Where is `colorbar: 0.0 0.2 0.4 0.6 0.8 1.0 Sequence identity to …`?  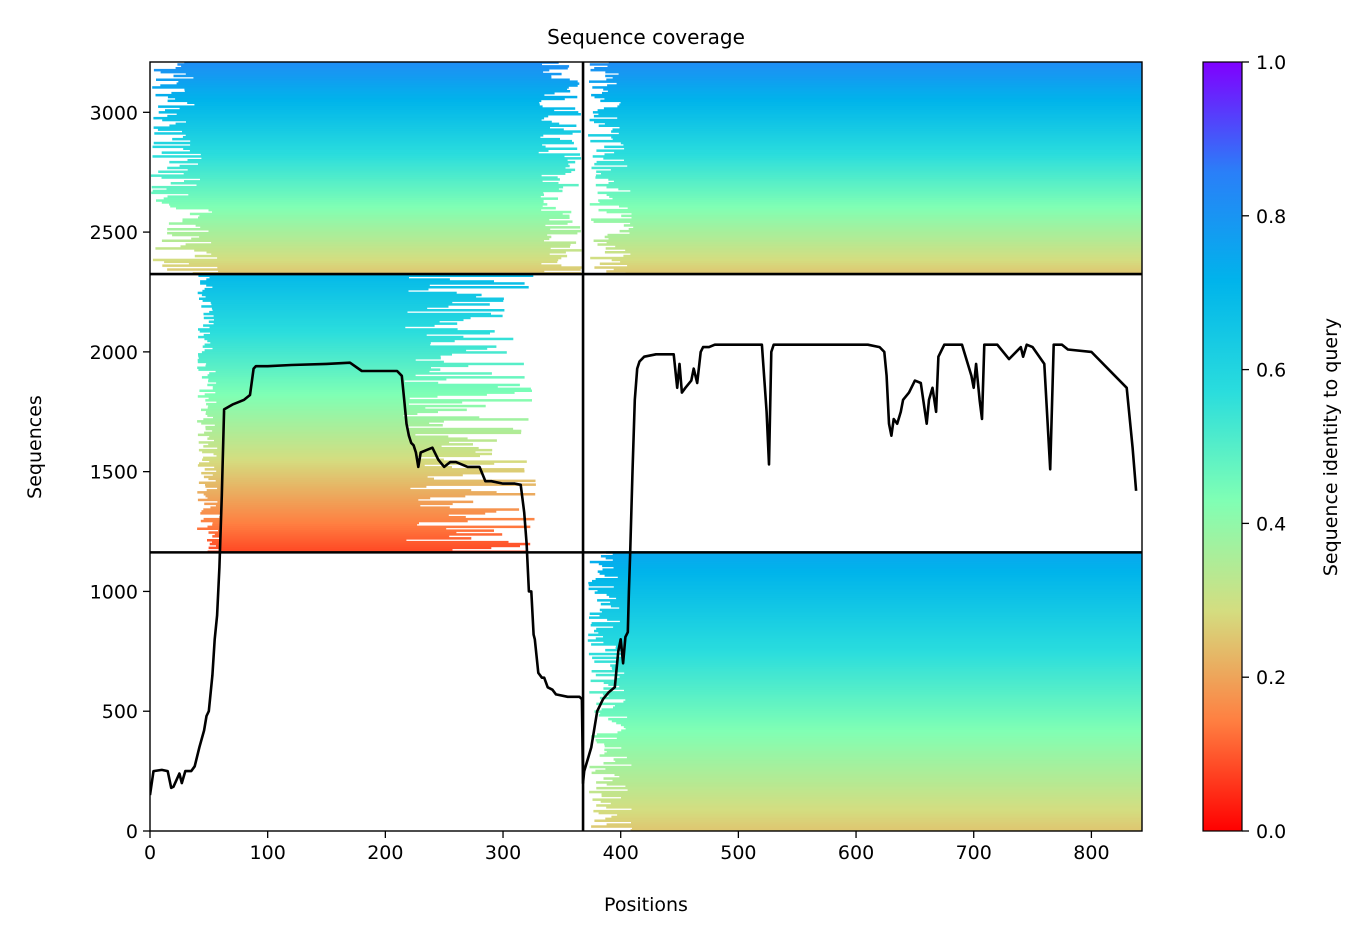 colorbar: 0.0 0.2 0.4 0.6 0.8 1.0 Sequence identity to … is located at coordinates (1272, 447).